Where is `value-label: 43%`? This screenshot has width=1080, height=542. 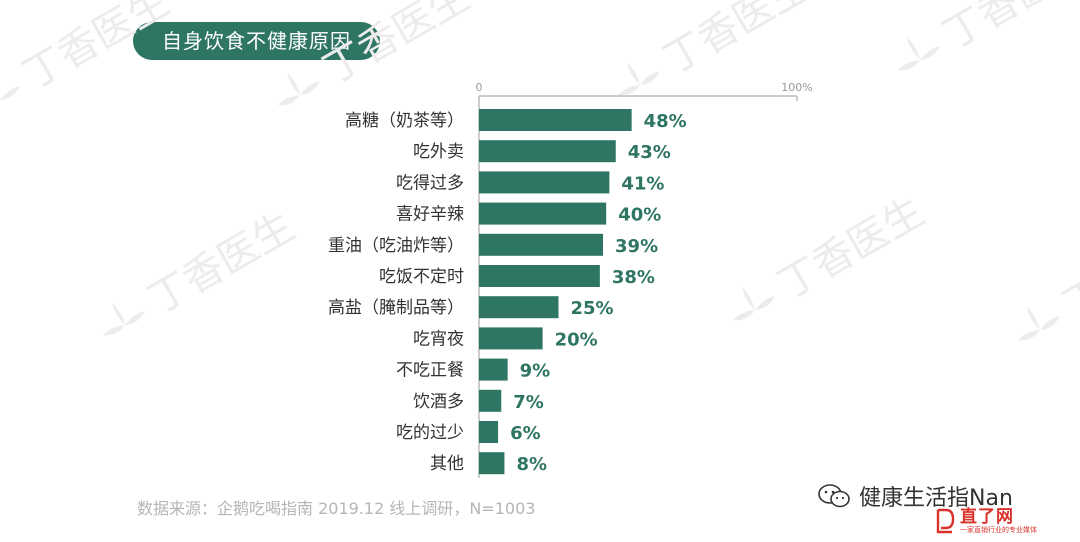 value-label: 43% is located at coordinates (649, 152).